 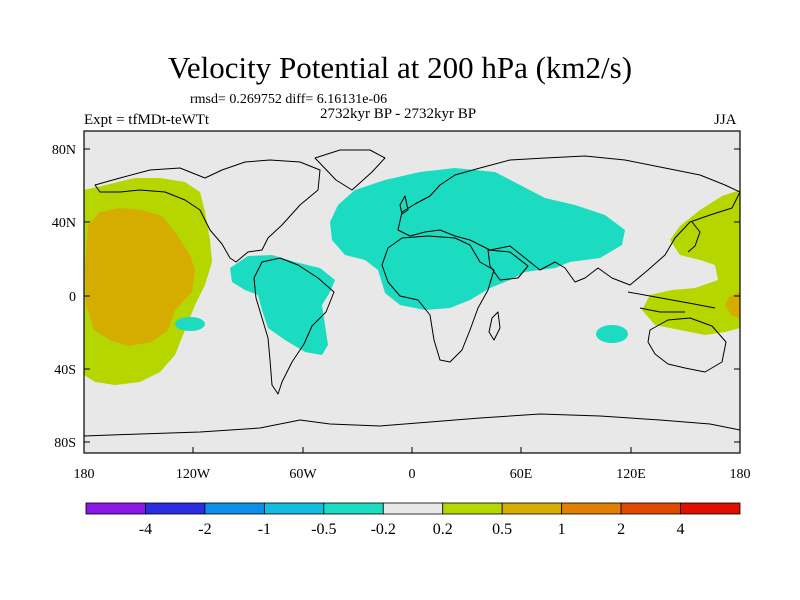 What do you see at coordinates (621, 529) in the screenshot?
I see `colorbar-label-8: 2` at bounding box center [621, 529].